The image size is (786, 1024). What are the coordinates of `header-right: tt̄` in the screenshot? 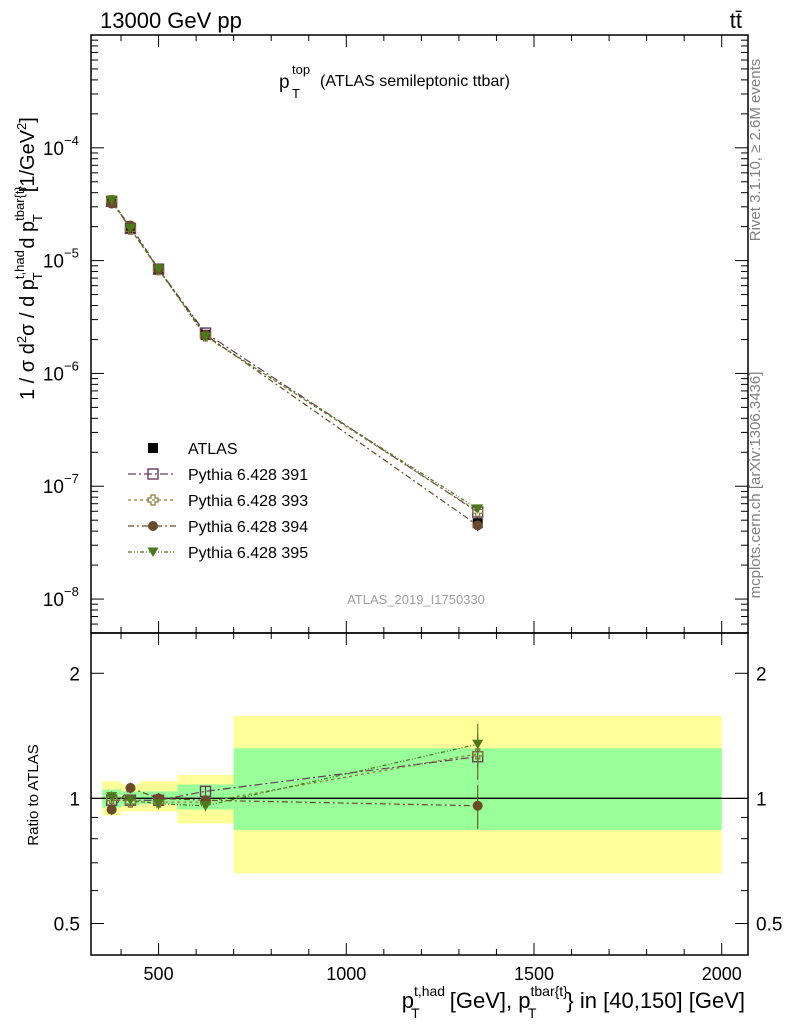 It's located at (736, 20).